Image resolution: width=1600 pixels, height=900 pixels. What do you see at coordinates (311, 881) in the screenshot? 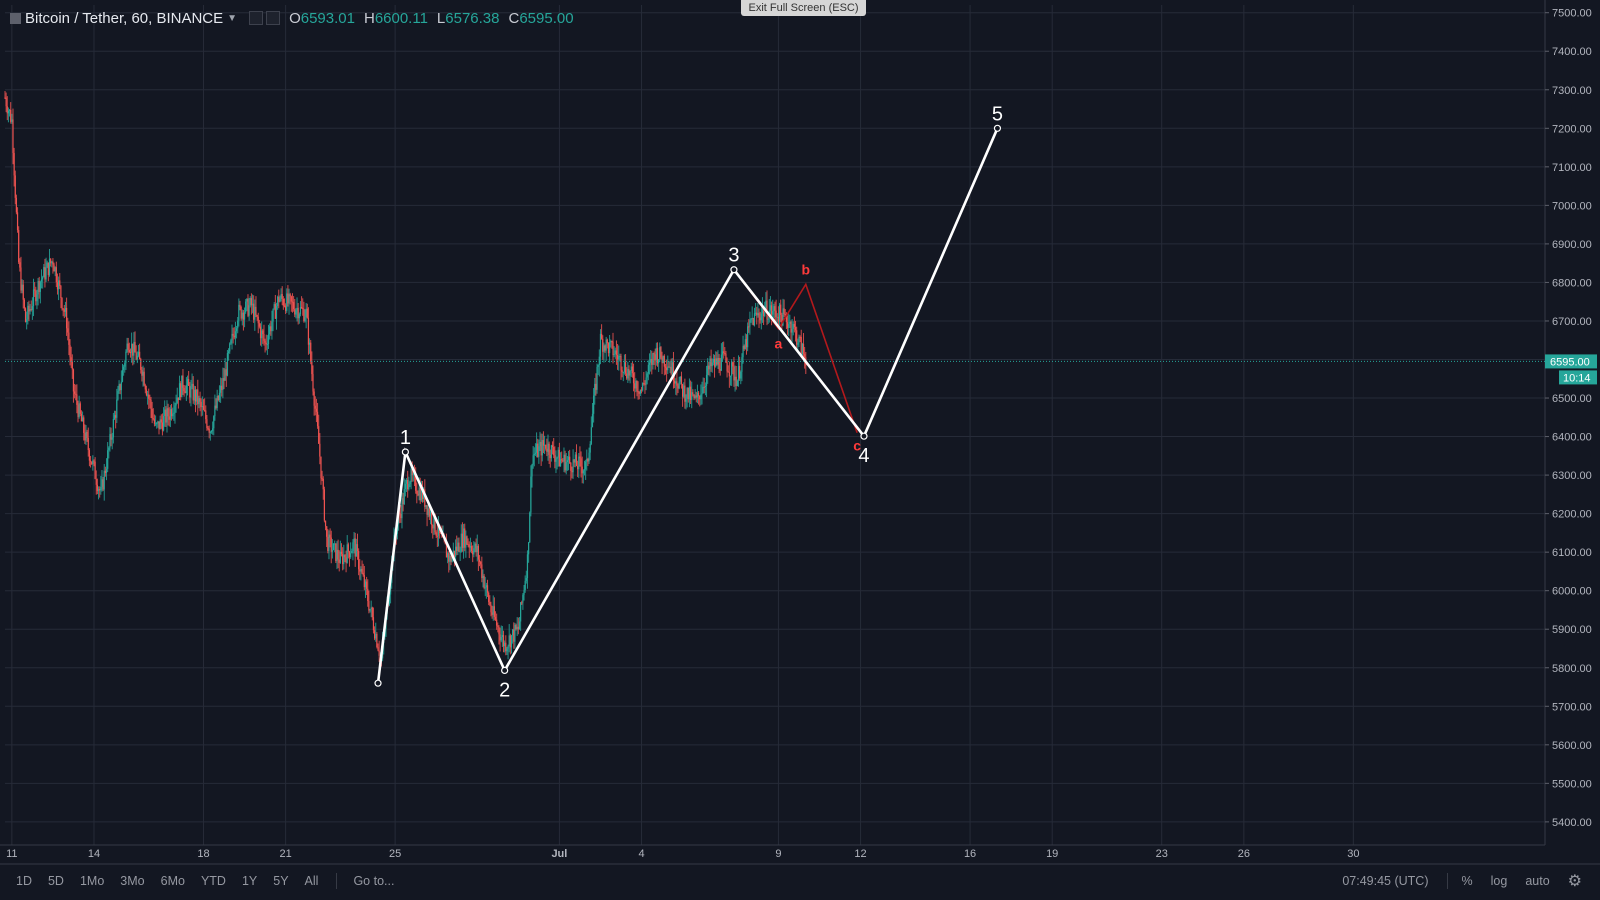
I see `range-all: All` at bounding box center [311, 881].